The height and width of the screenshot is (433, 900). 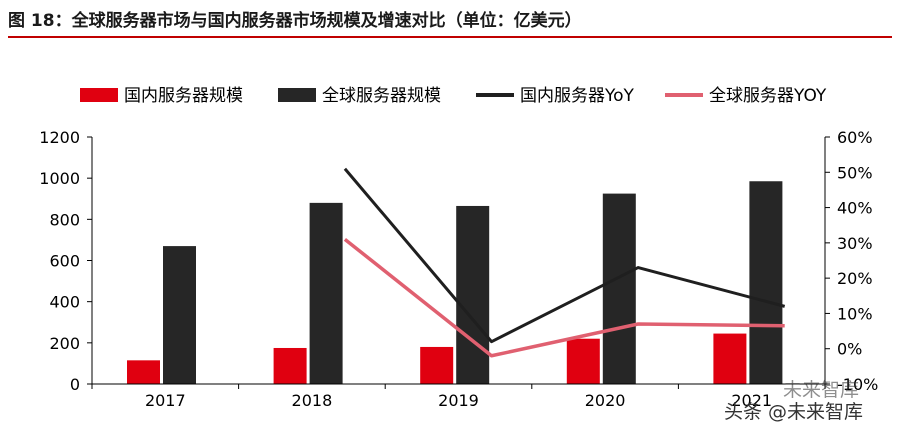 I want to click on global-yoy-line, so click(x=564, y=297).